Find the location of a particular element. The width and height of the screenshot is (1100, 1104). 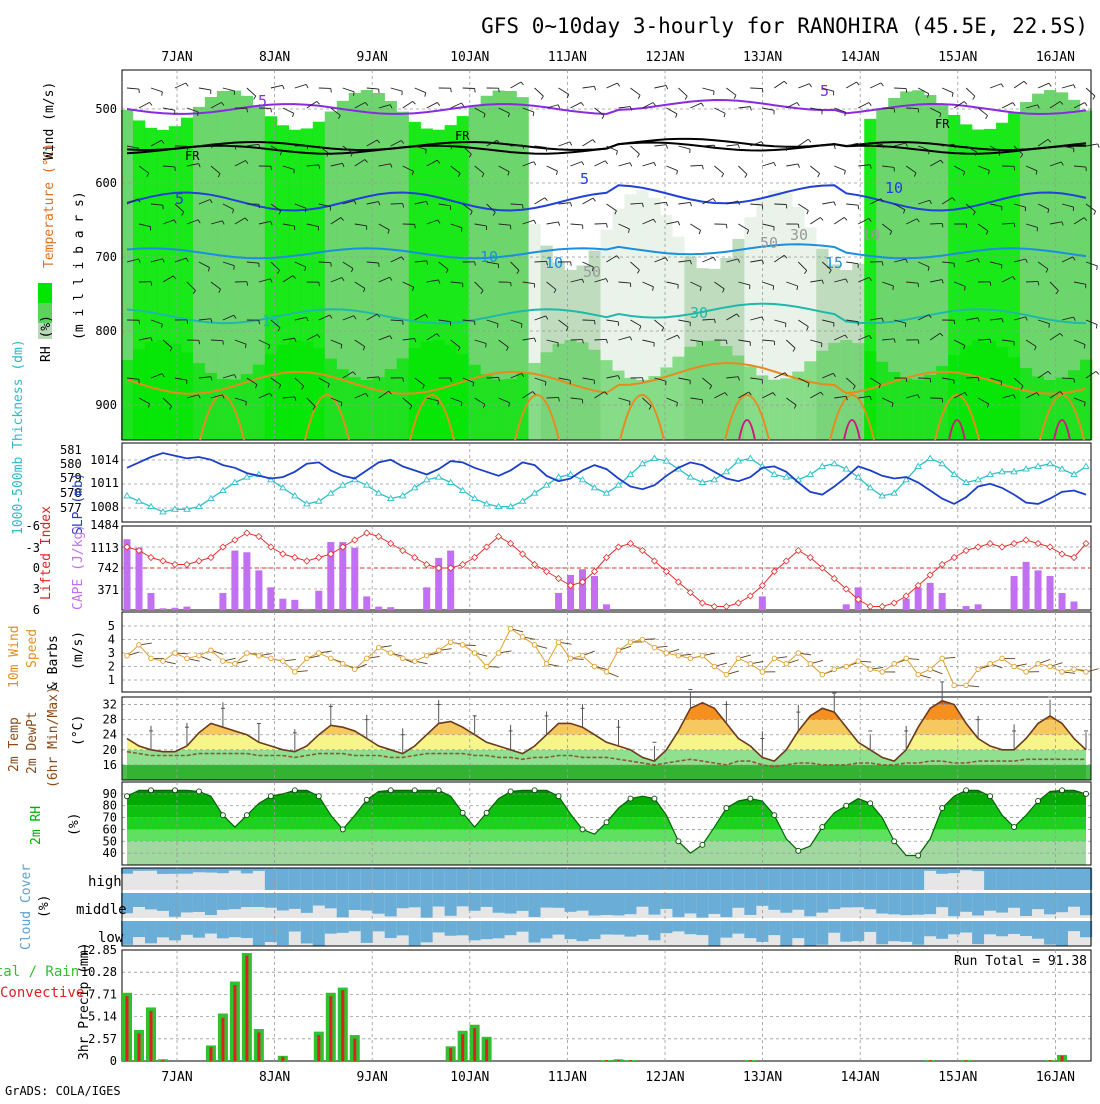

date-label-top: 12JAN is located at coordinates (664, 57).